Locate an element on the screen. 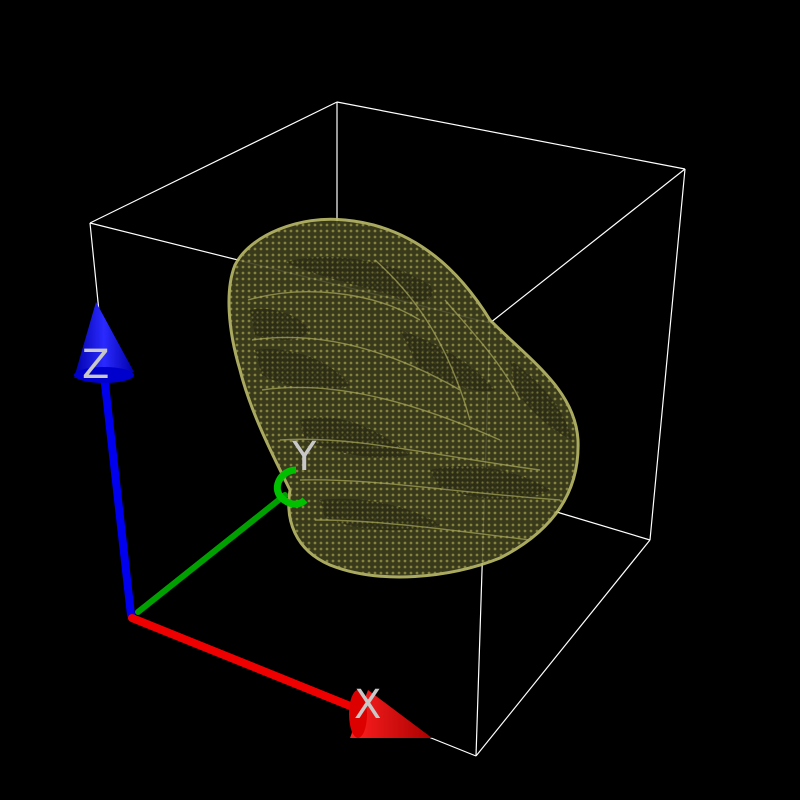  x-axis is located at coordinates (280, 676).